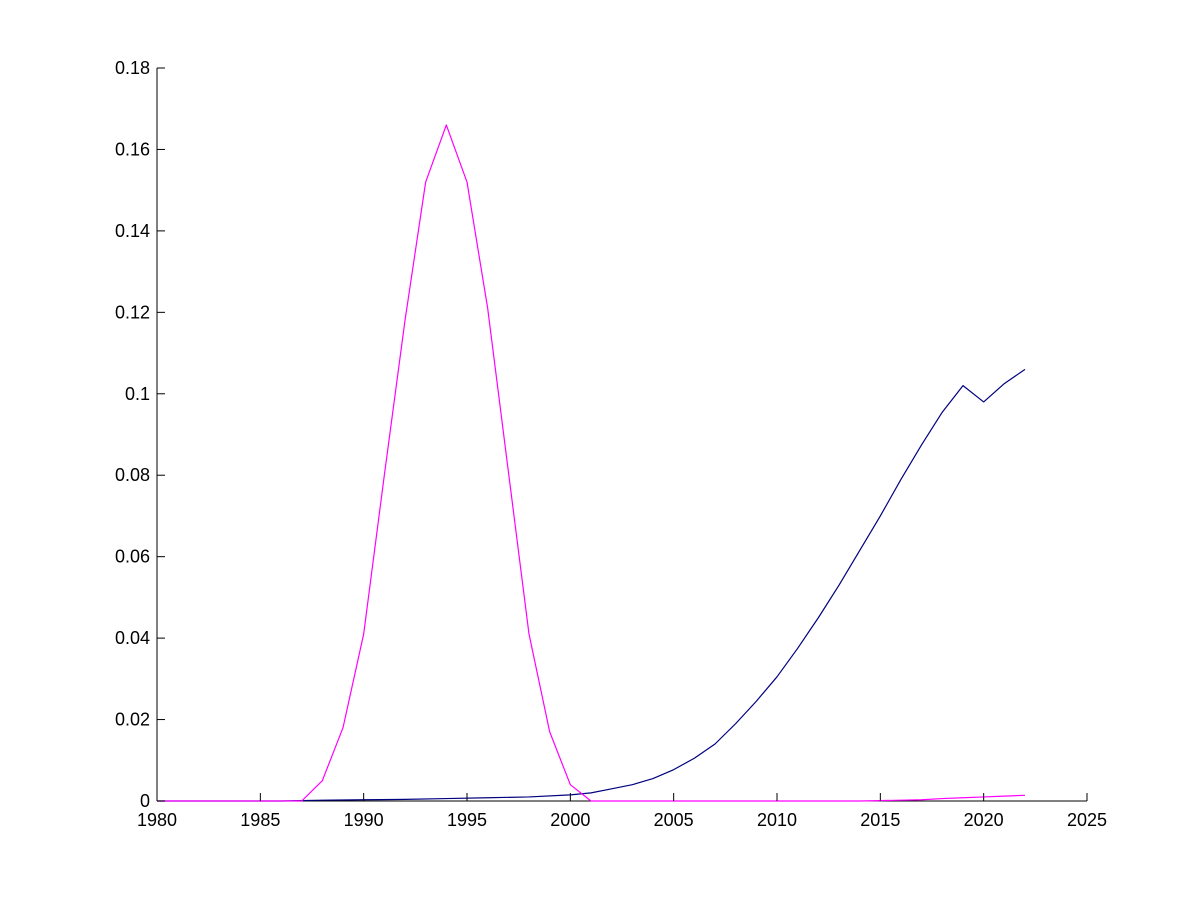 Image resolution: width=1200 pixels, height=900 pixels. What do you see at coordinates (157, 820) in the screenshot?
I see `x-tick-label: 1980` at bounding box center [157, 820].